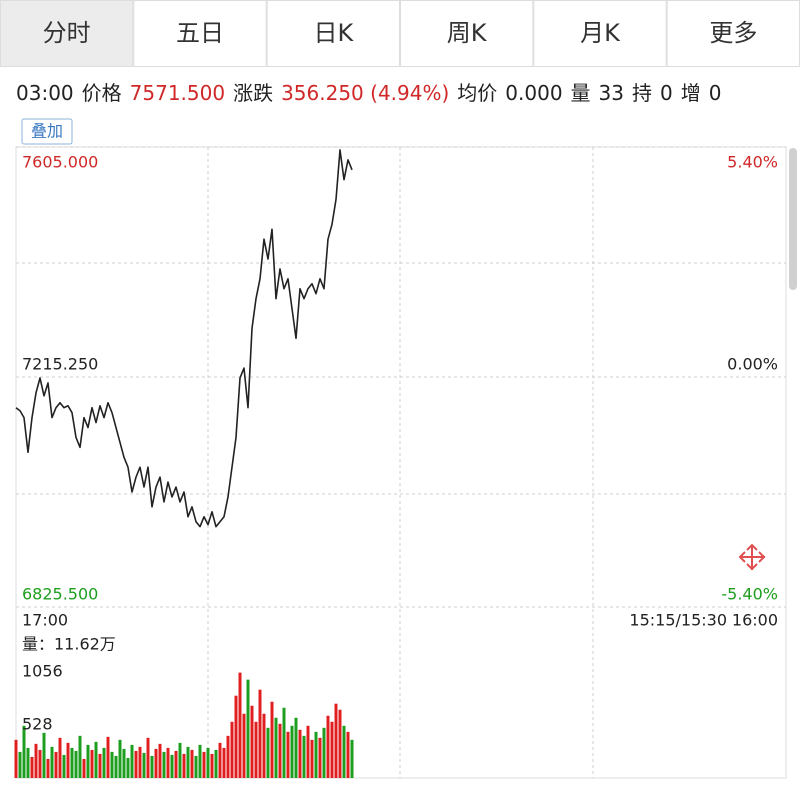 The height and width of the screenshot is (785, 800). I want to click on info-vol_label: 量, so click(581, 93).